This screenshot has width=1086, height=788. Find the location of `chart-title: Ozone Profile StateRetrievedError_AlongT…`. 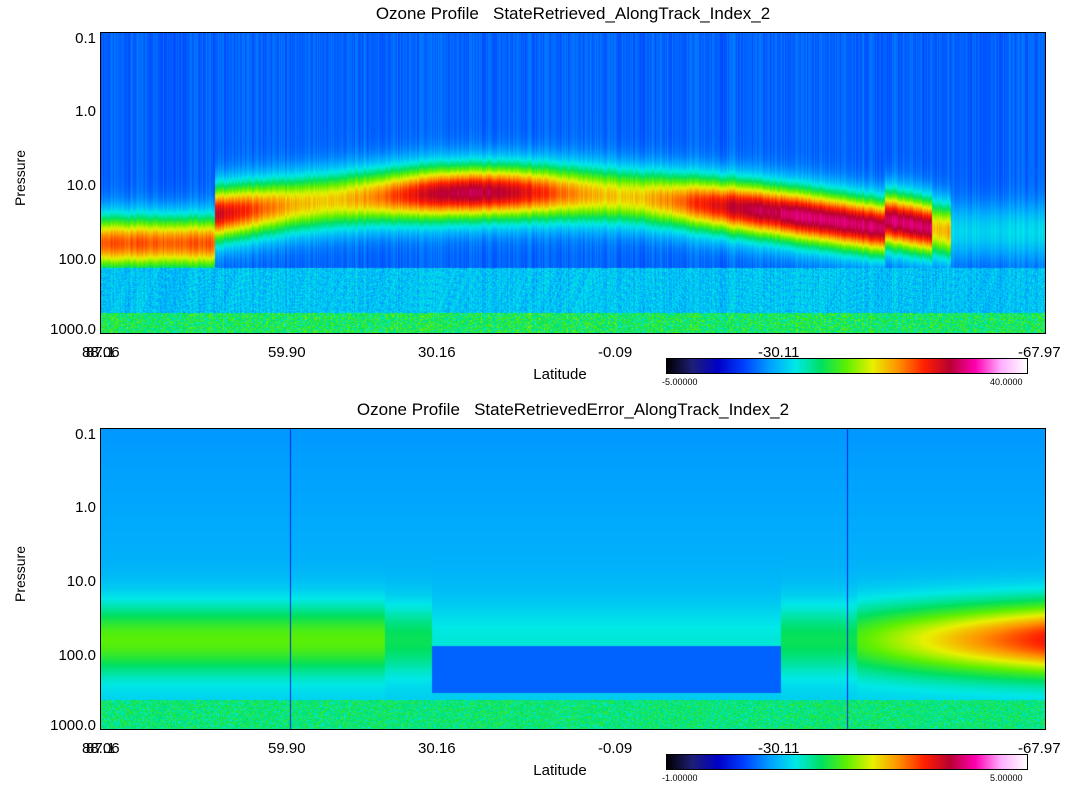

chart-title: Ozone Profile StateRetrievedError_AlongT… is located at coordinates (573, 409).